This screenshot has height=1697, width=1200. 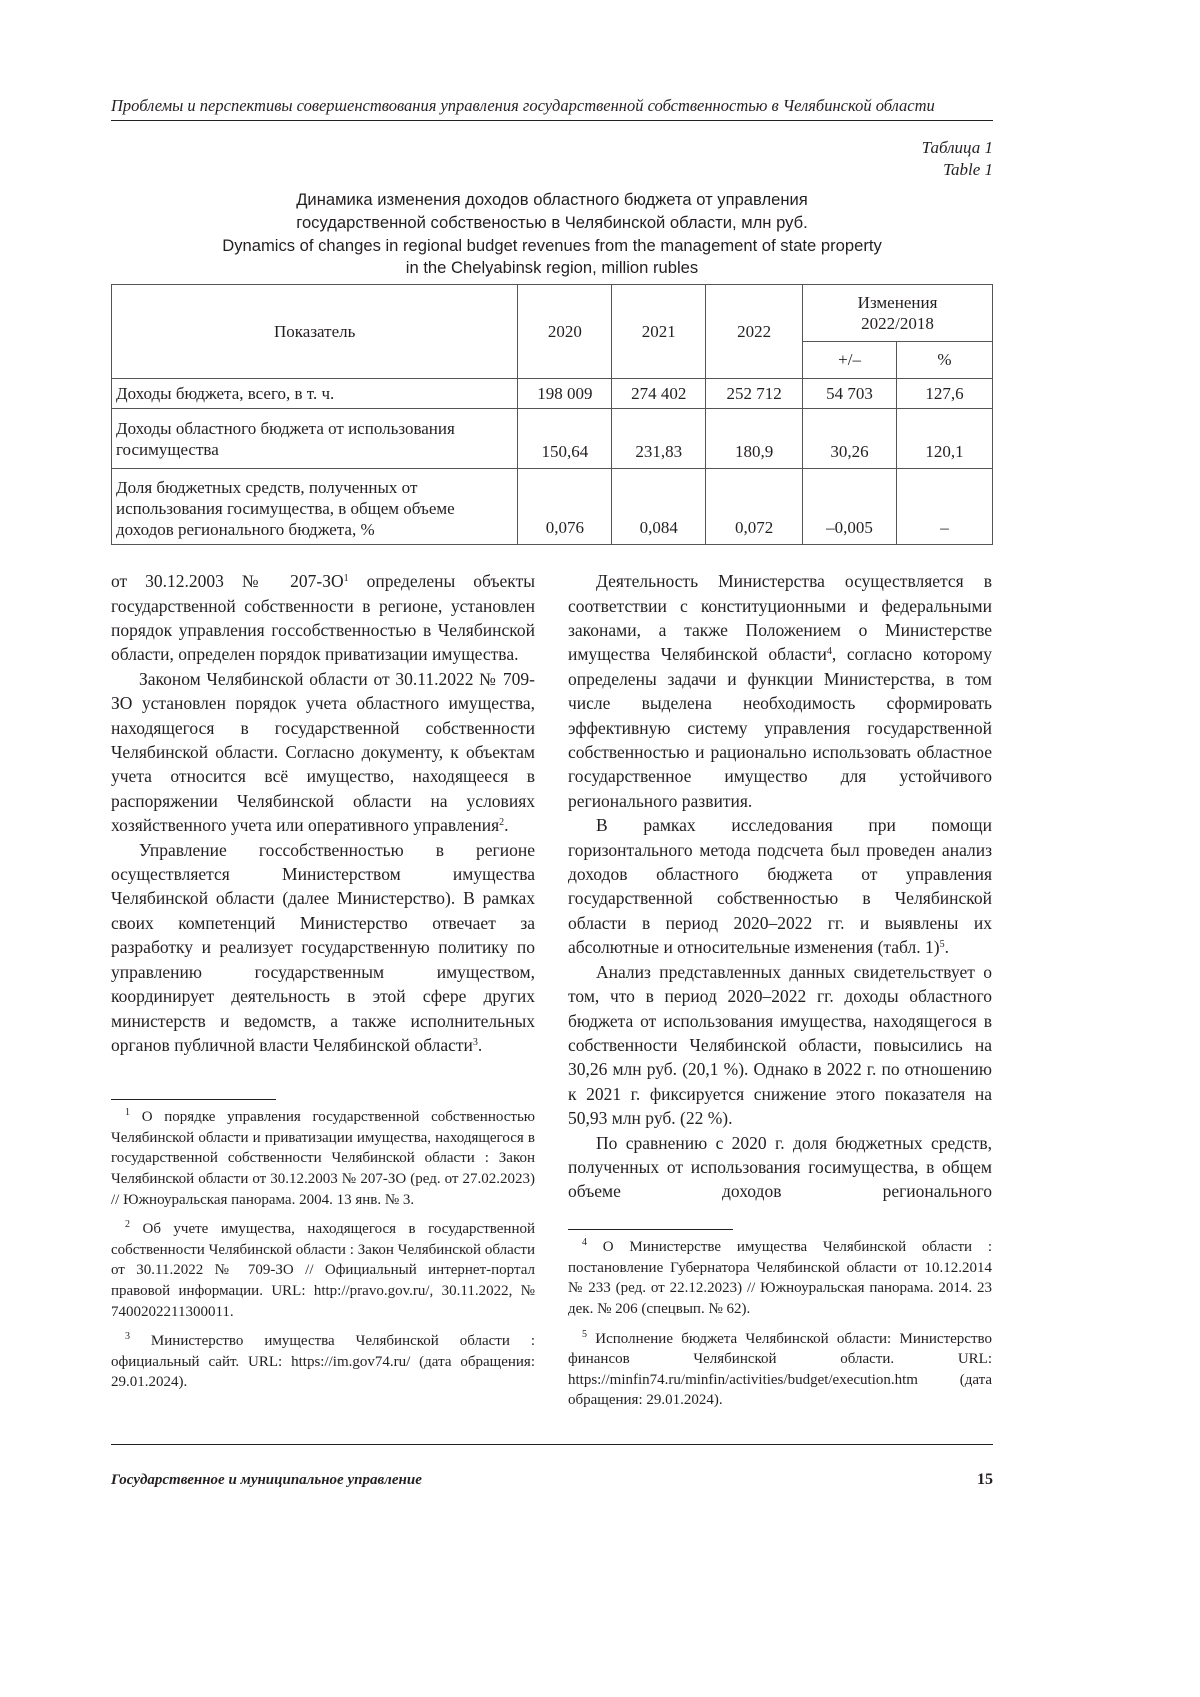 What do you see at coordinates (944, 439) in the screenshot?
I see `cell: 120,1` at bounding box center [944, 439].